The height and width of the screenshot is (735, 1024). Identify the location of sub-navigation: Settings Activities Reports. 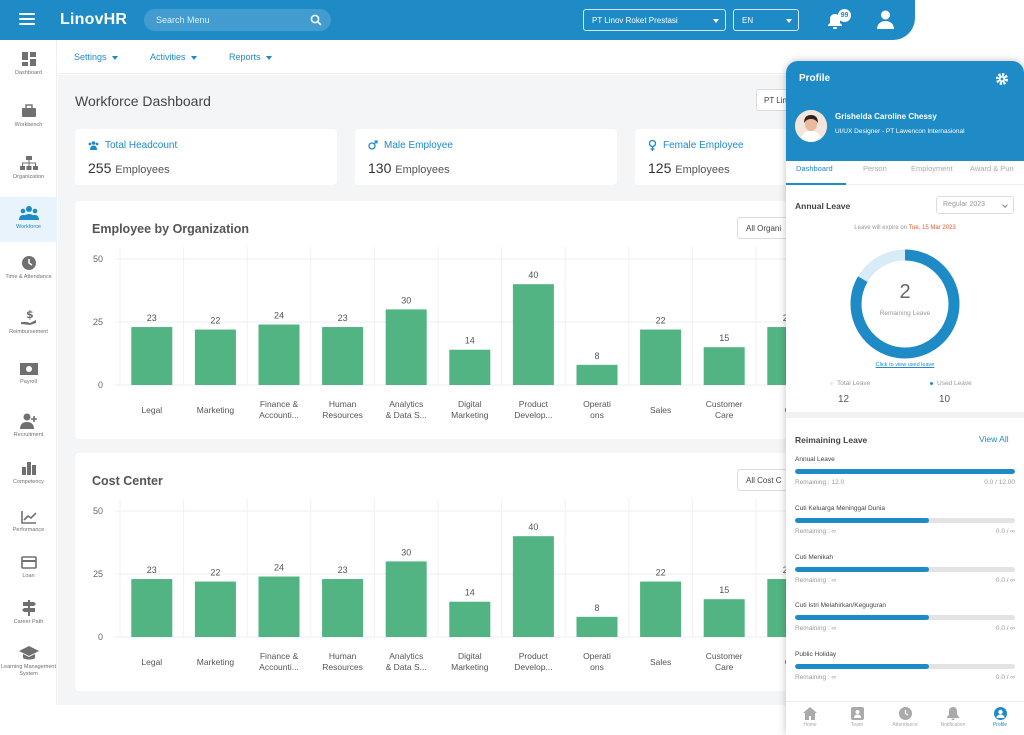
(423, 57).